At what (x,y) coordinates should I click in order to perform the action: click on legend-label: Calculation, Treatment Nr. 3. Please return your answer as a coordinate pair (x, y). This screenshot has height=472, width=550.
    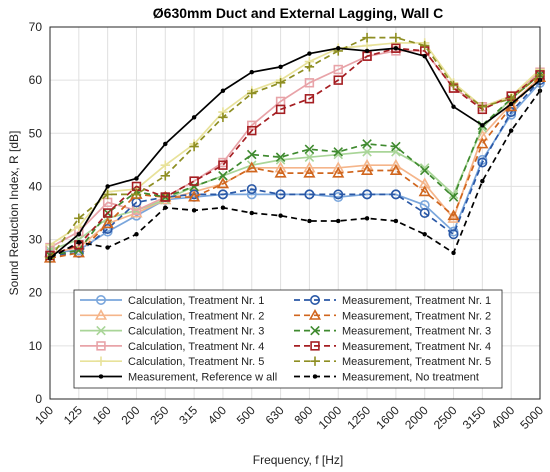
    Looking at the image, I should click on (196, 332).